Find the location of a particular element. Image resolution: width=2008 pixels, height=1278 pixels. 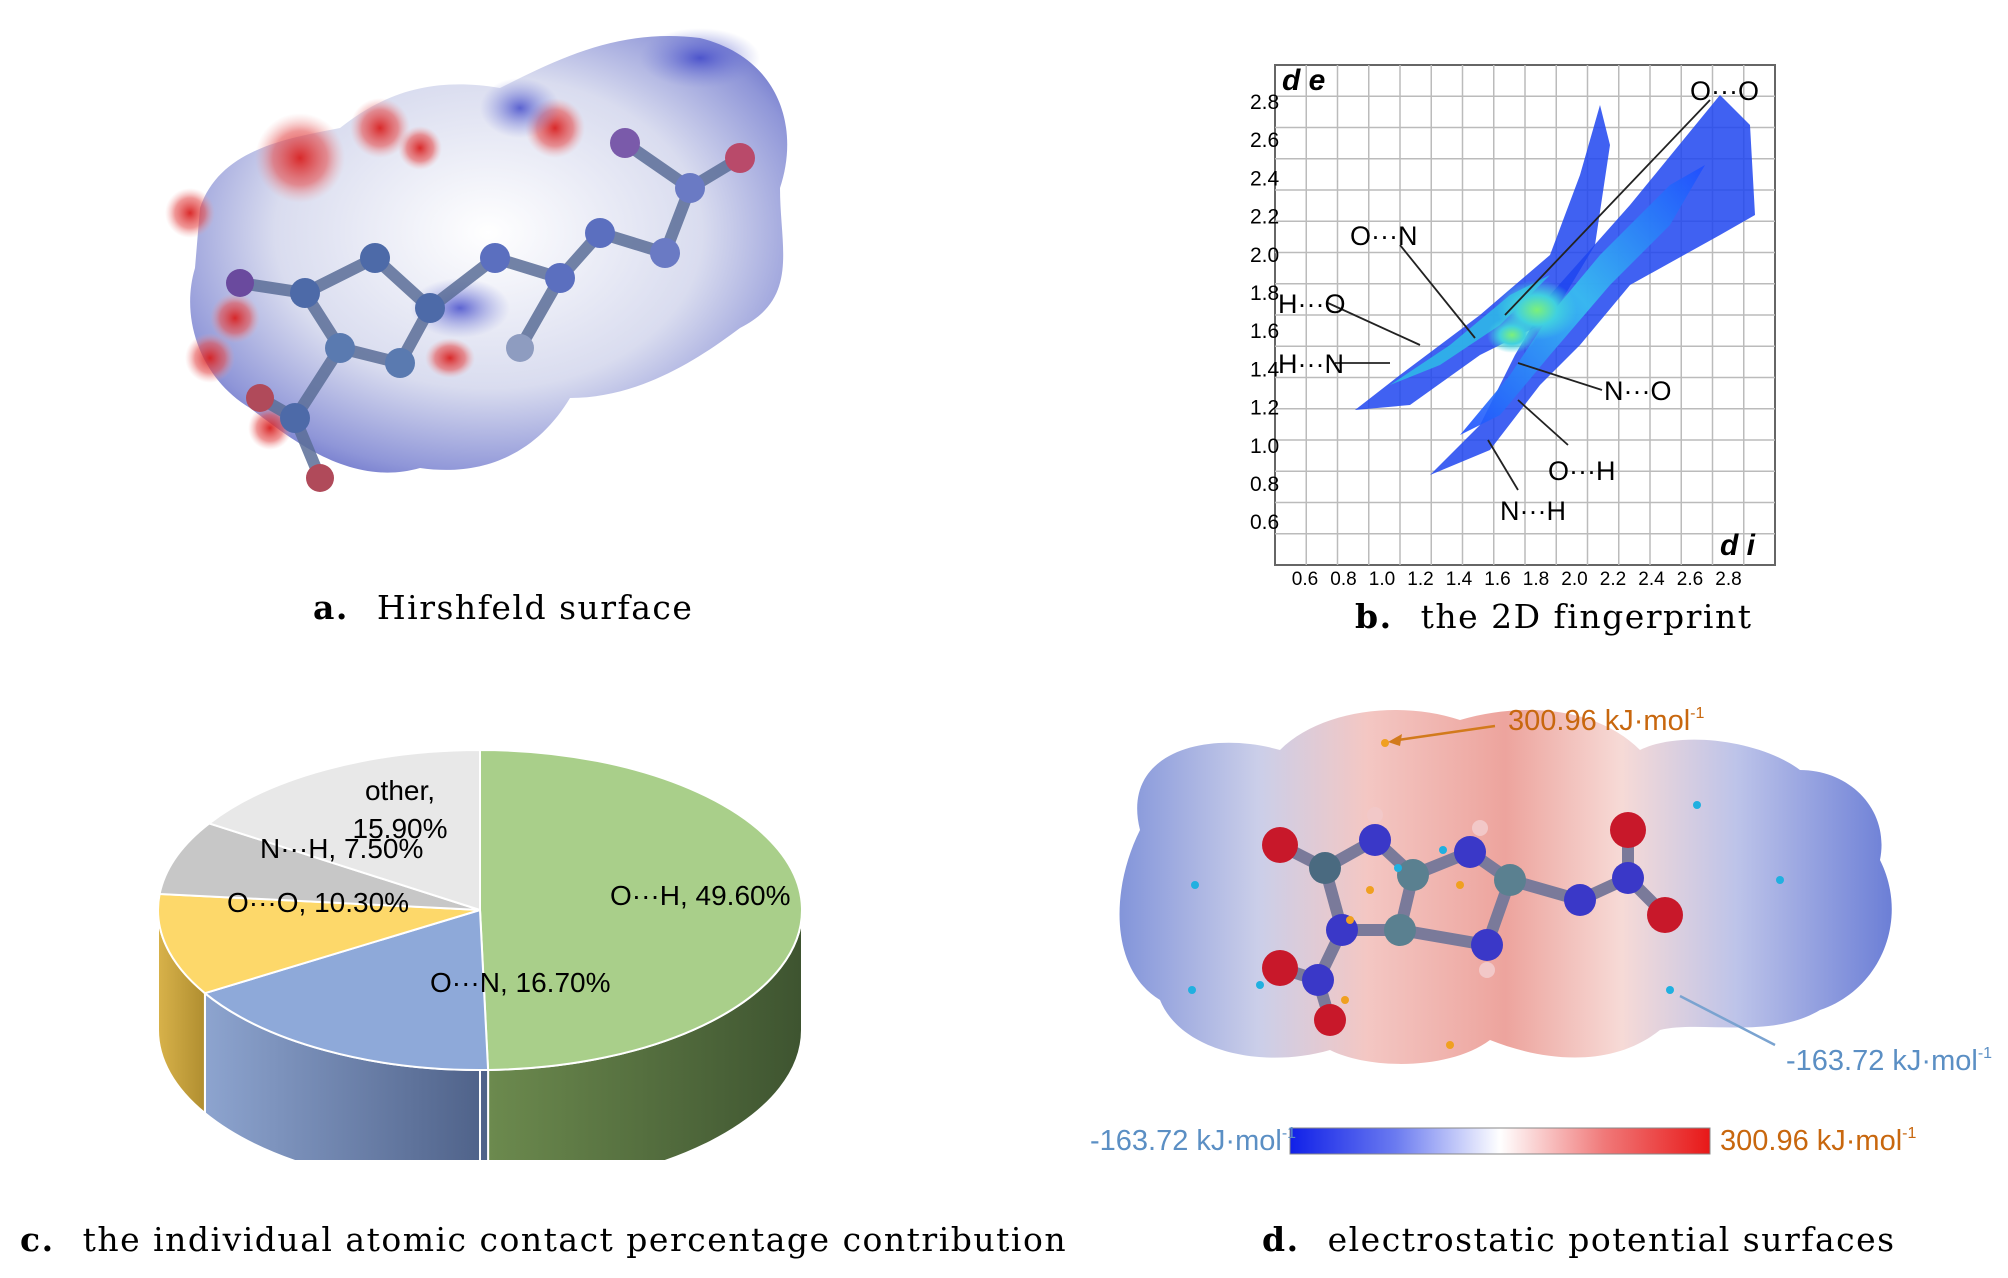

contact-spot is located at coordinates (300, 158).